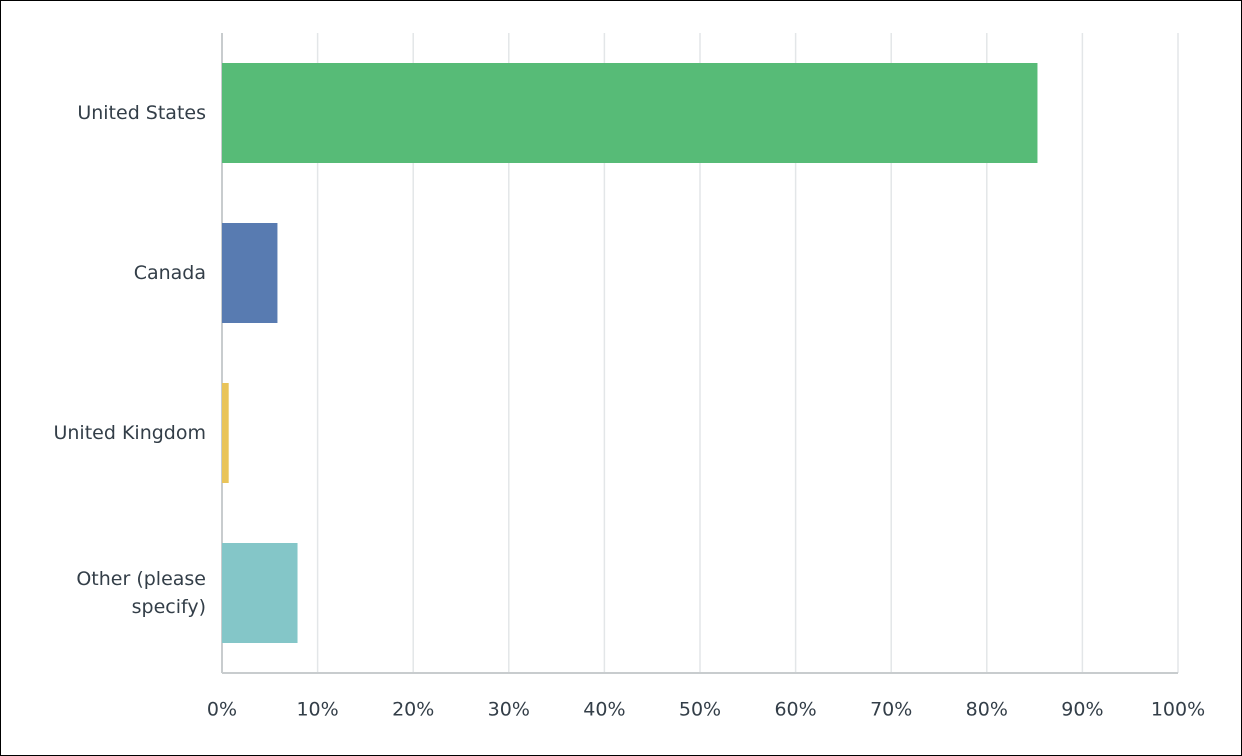 The width and height of the screenshot is (1242, 756). Describe the element at coordinates (1178, 710) in the screenshot. I see `x-tick-label: 100%` at that location.